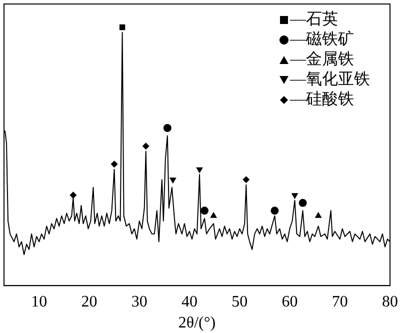 Image resolution: width=400 pixels, height=333 pixels. Describe the element at coordinates (240, 301) in the screenshot. I see `x-tick-label: 50` at that location.